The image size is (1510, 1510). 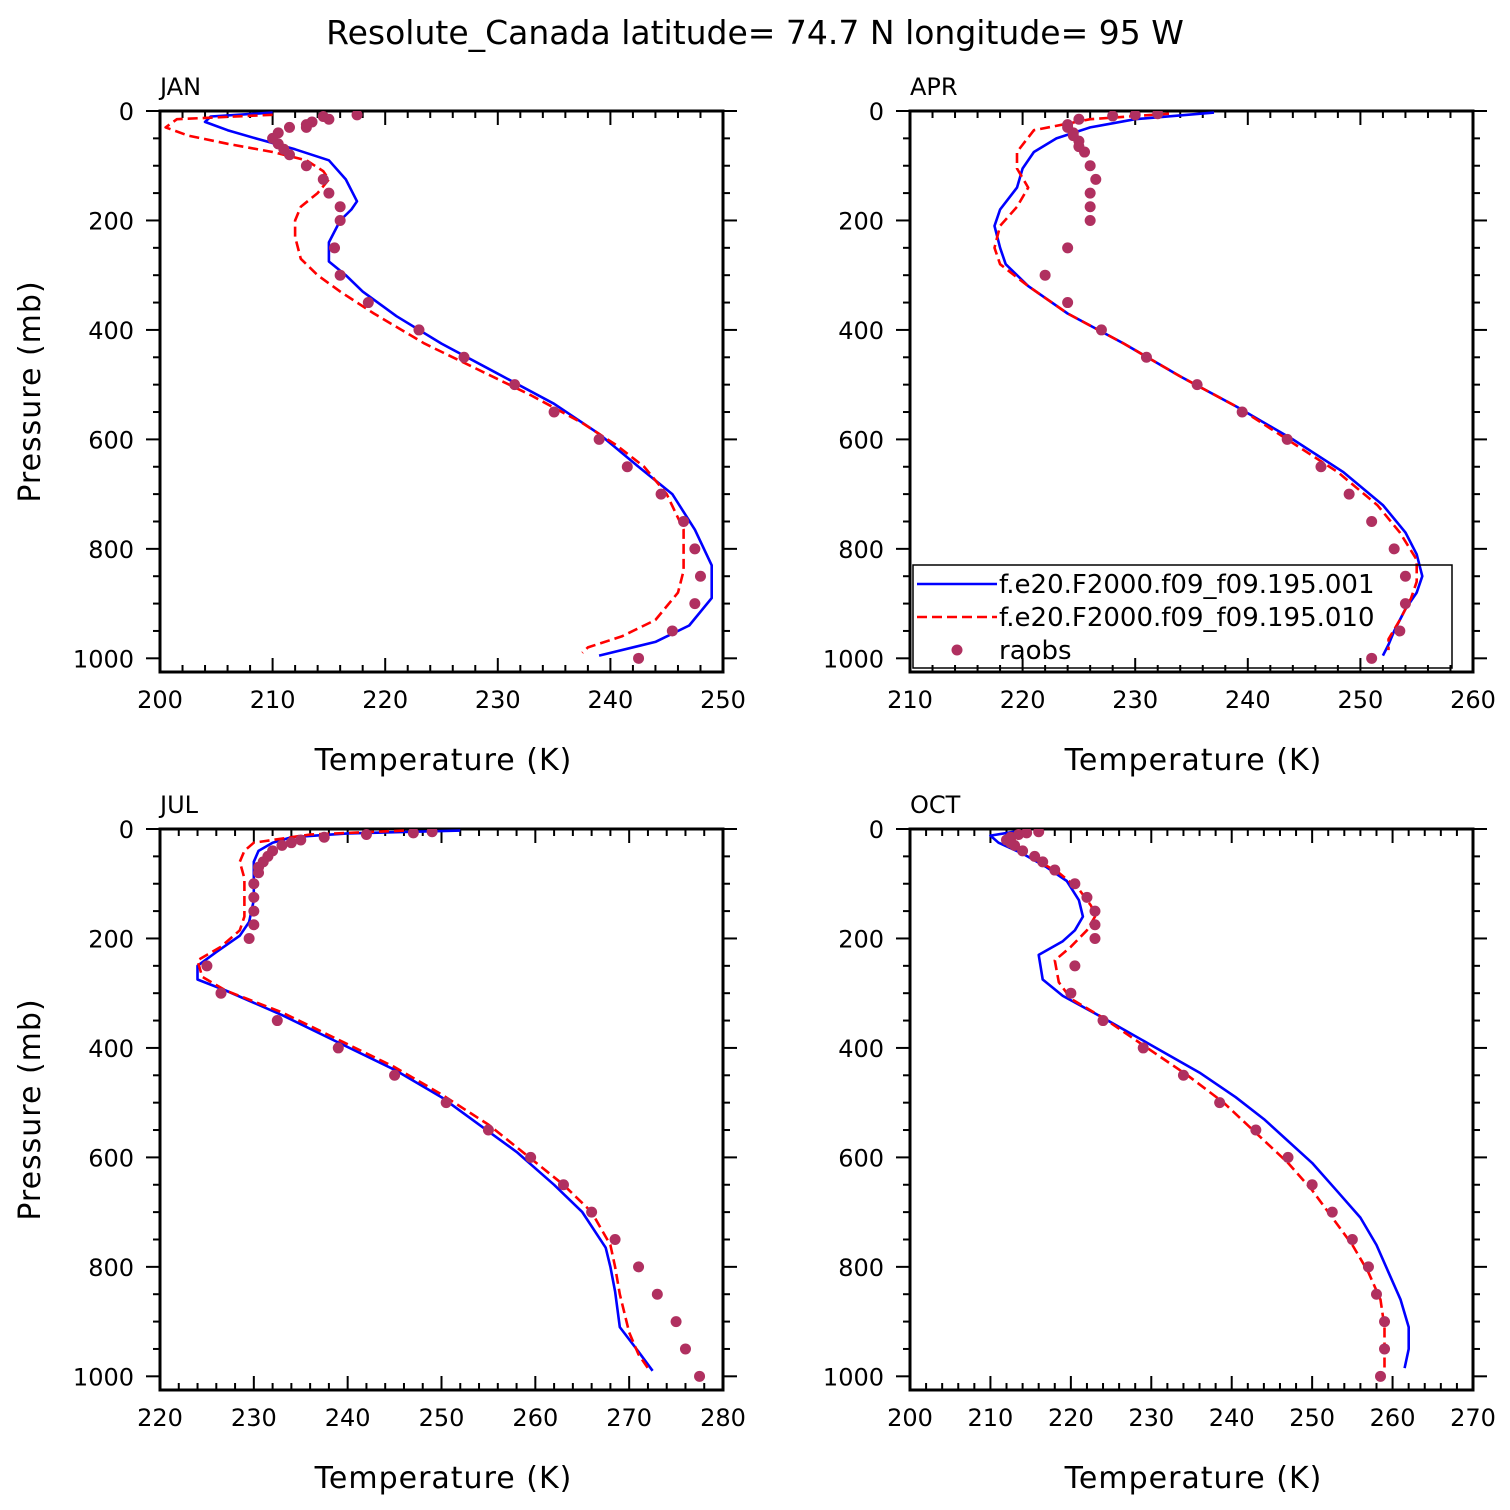 What do you see at coordinates (853, 1377) in the screenshot?
I see `y-tick-label: 1000` at bounding box center [853, 1377].